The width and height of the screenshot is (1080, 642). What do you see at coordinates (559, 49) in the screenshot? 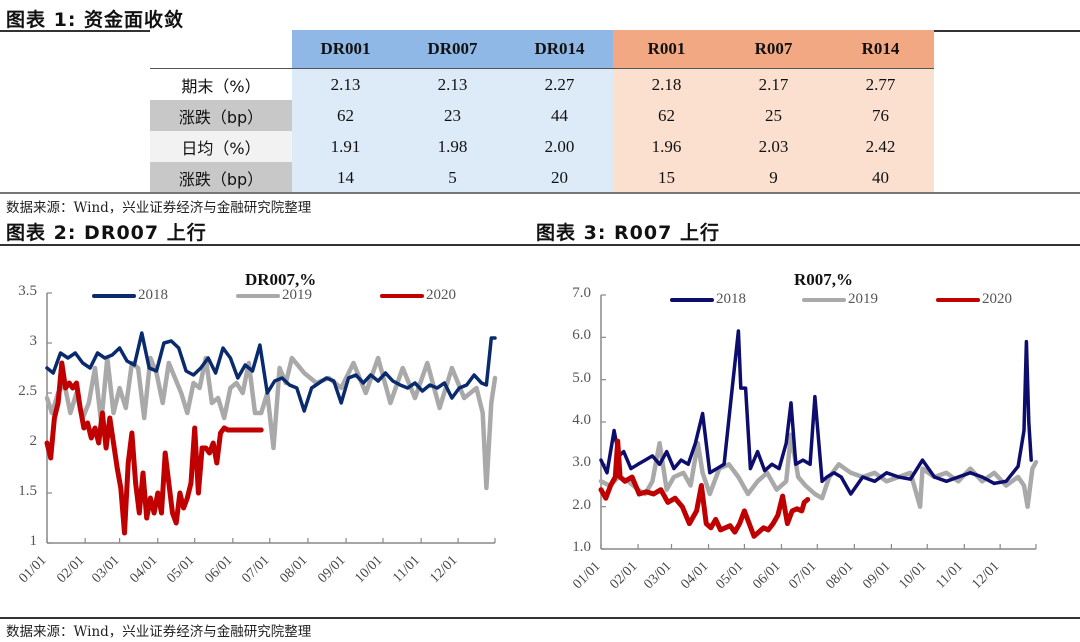
I see `col-header: DR014` at bounding box center [559, 49].